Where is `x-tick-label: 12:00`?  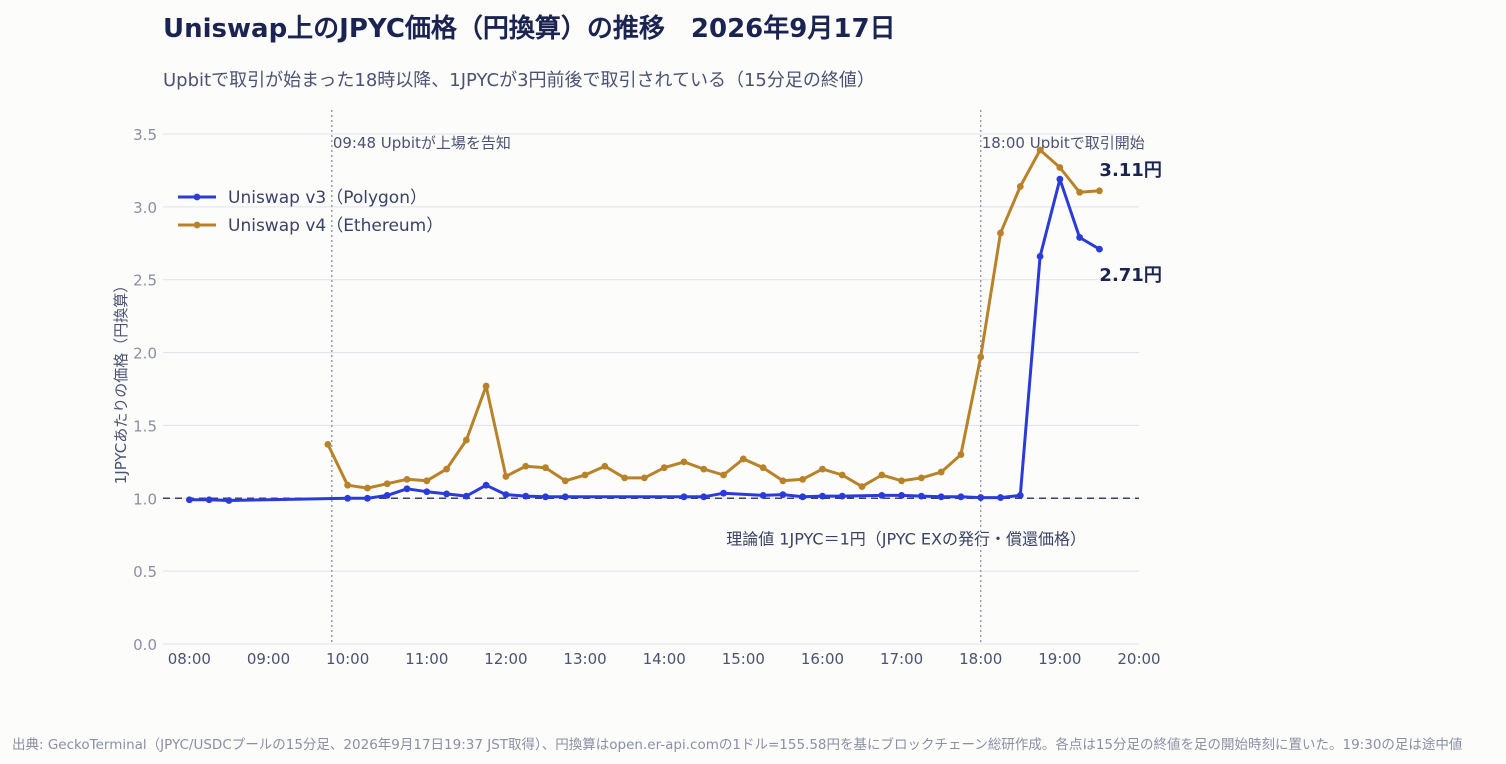 x-tick-label: 12:00 is located at coordinates (505, 659).